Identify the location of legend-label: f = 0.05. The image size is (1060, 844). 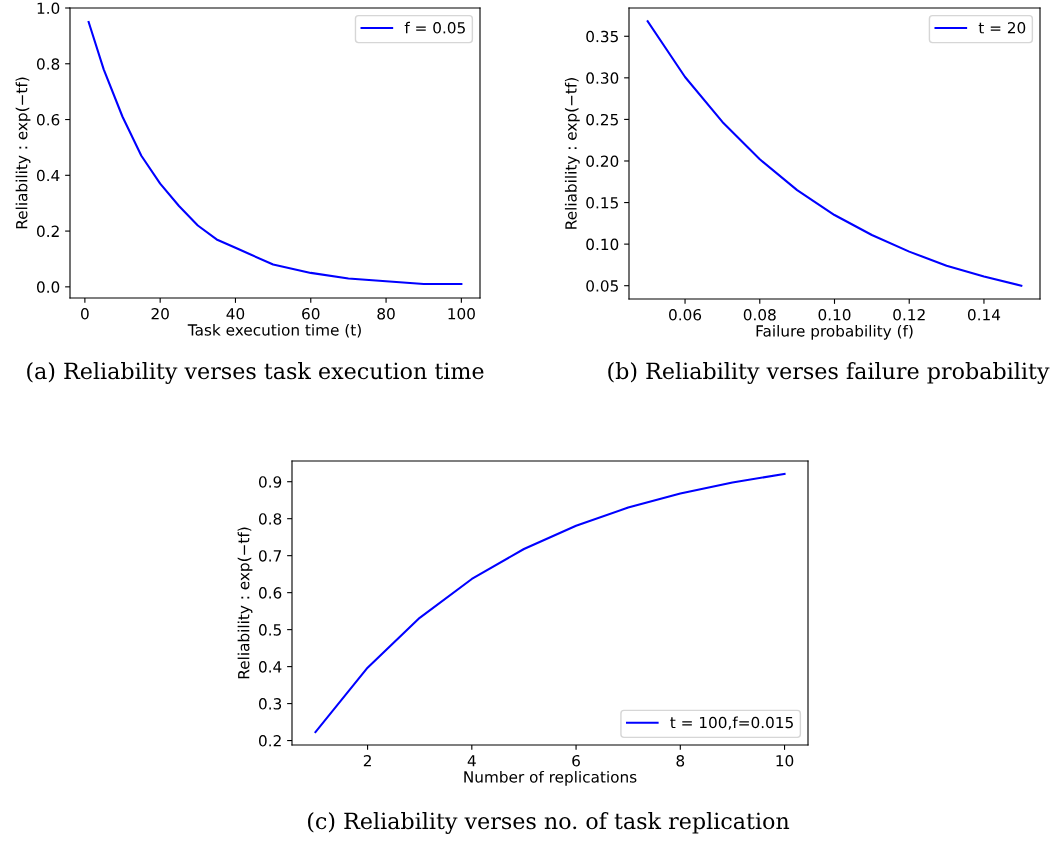
(434, 27).